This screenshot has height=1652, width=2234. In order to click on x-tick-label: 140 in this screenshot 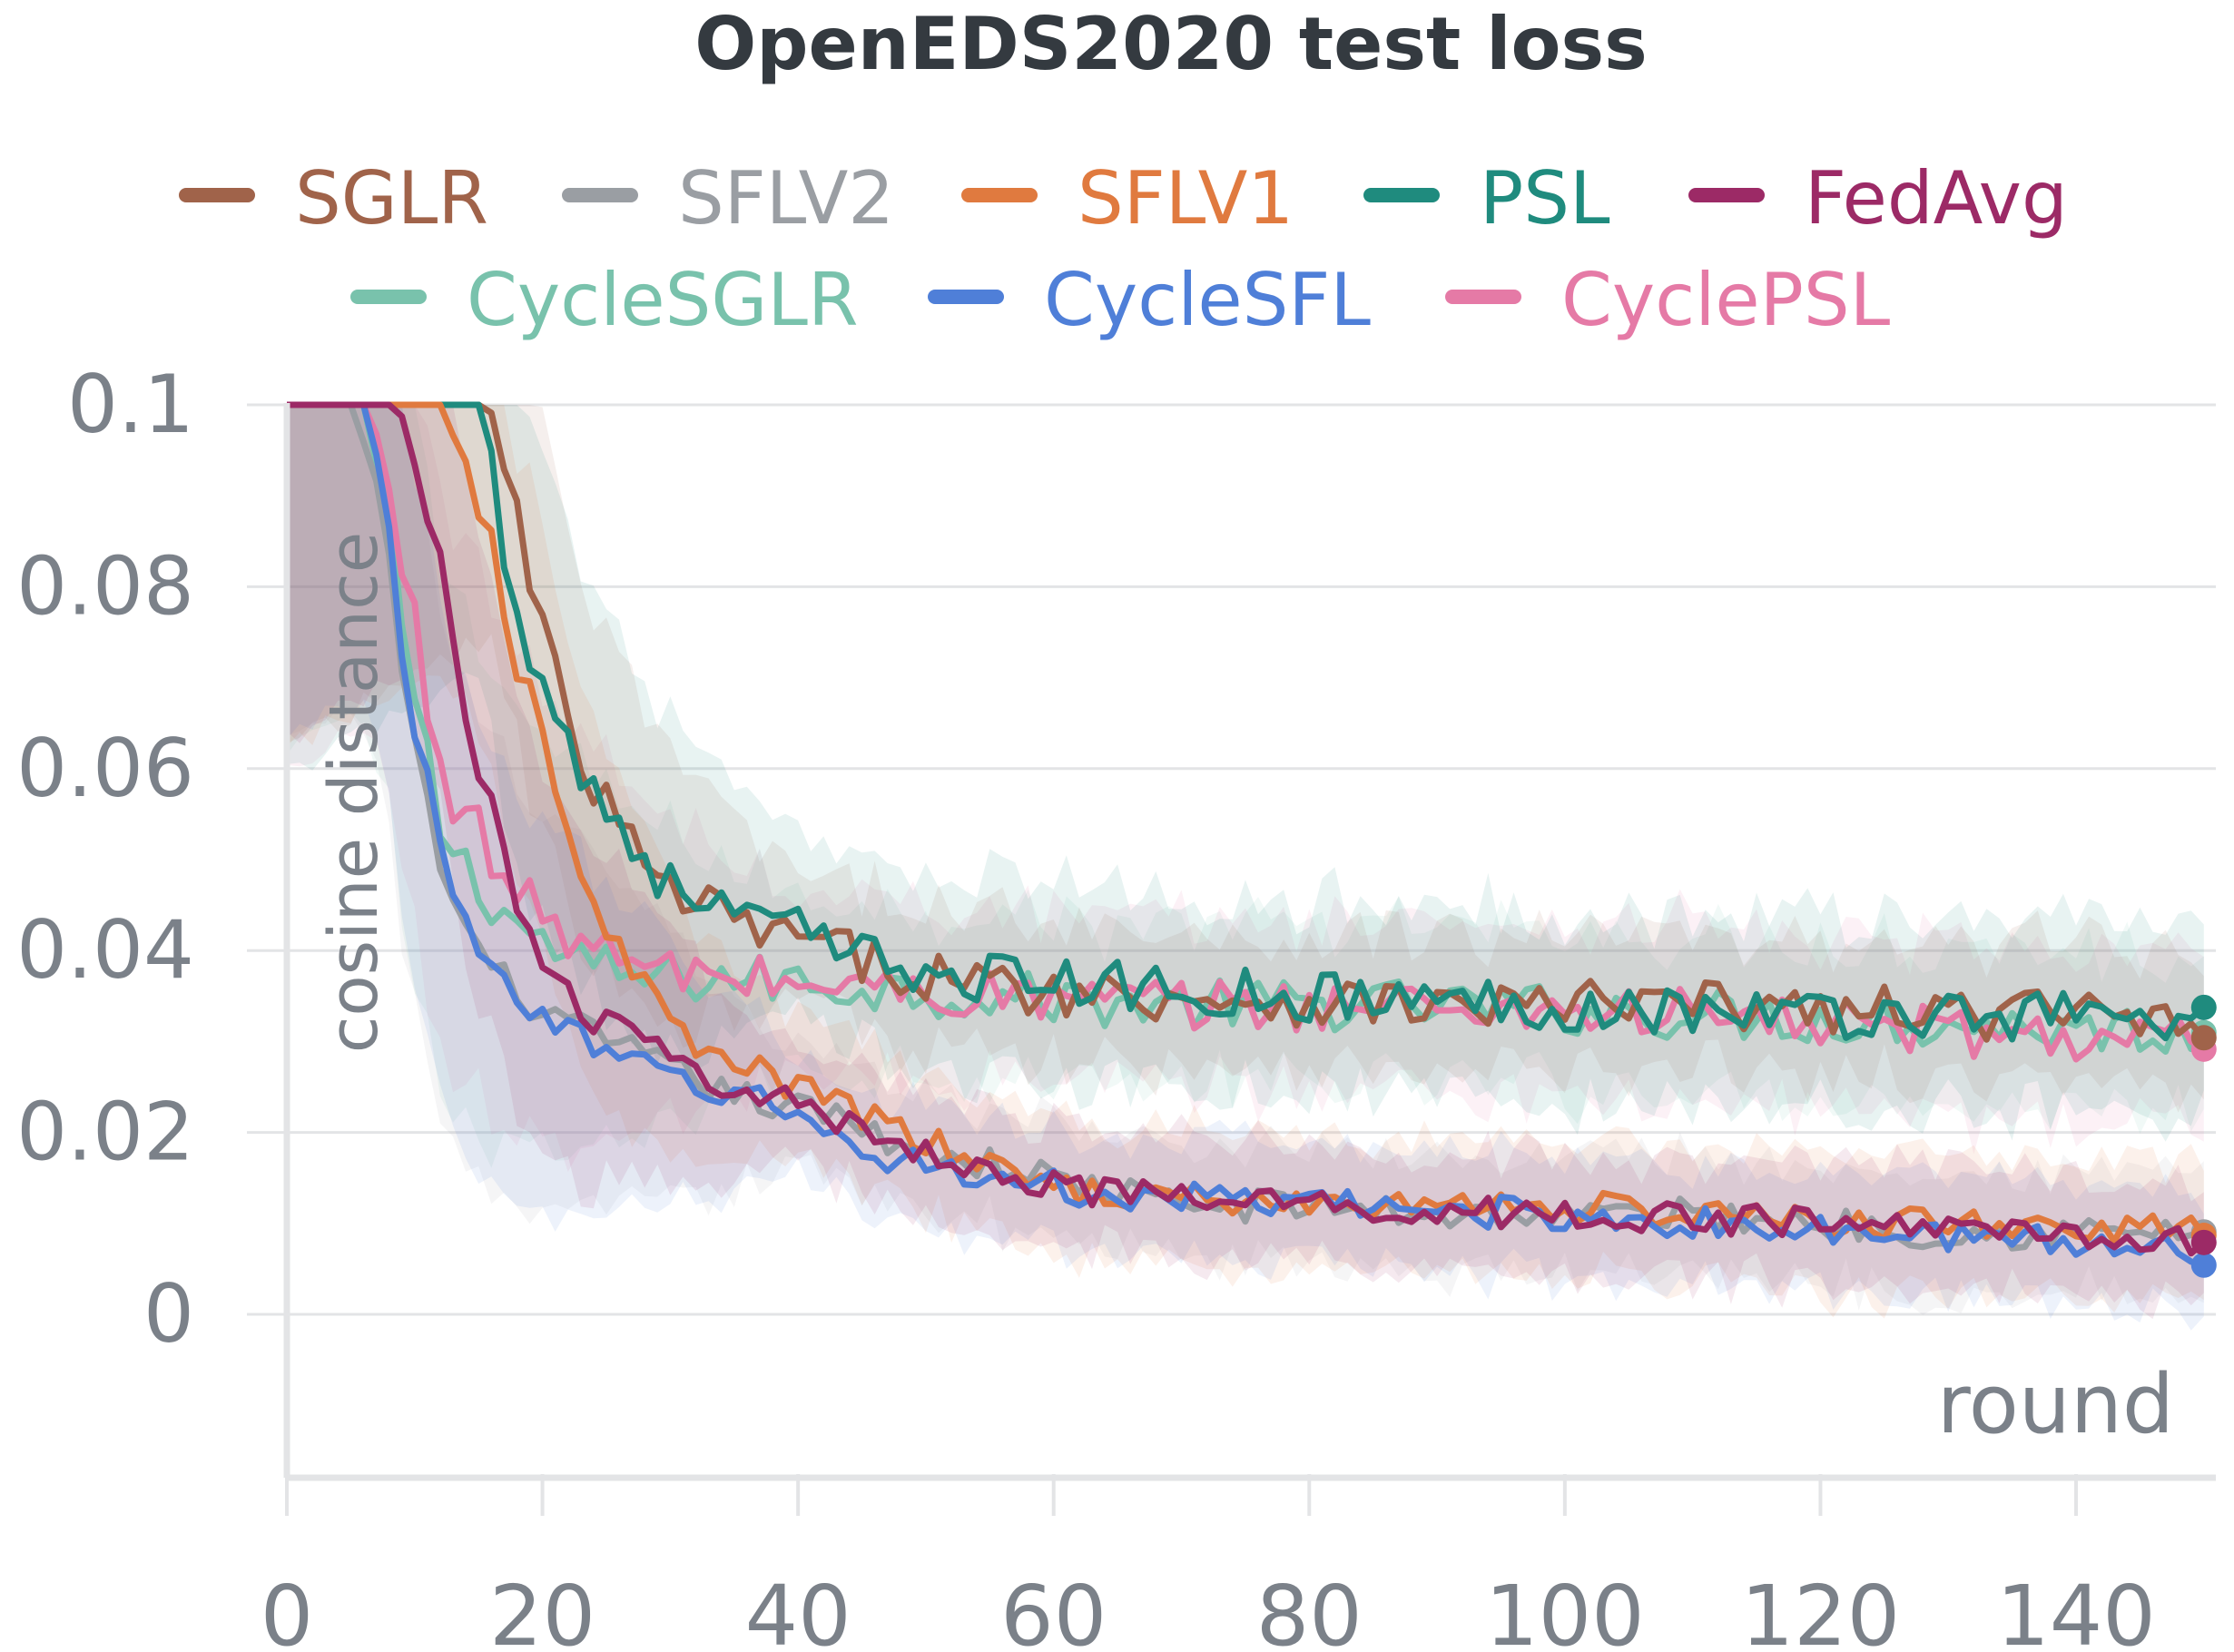, I will do `click(2076, 1610)`.